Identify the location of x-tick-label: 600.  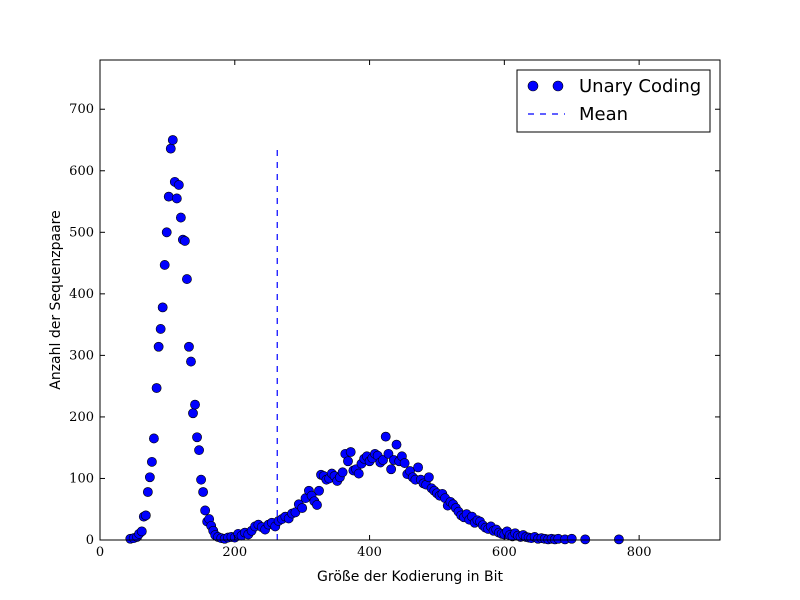
(504, 552).